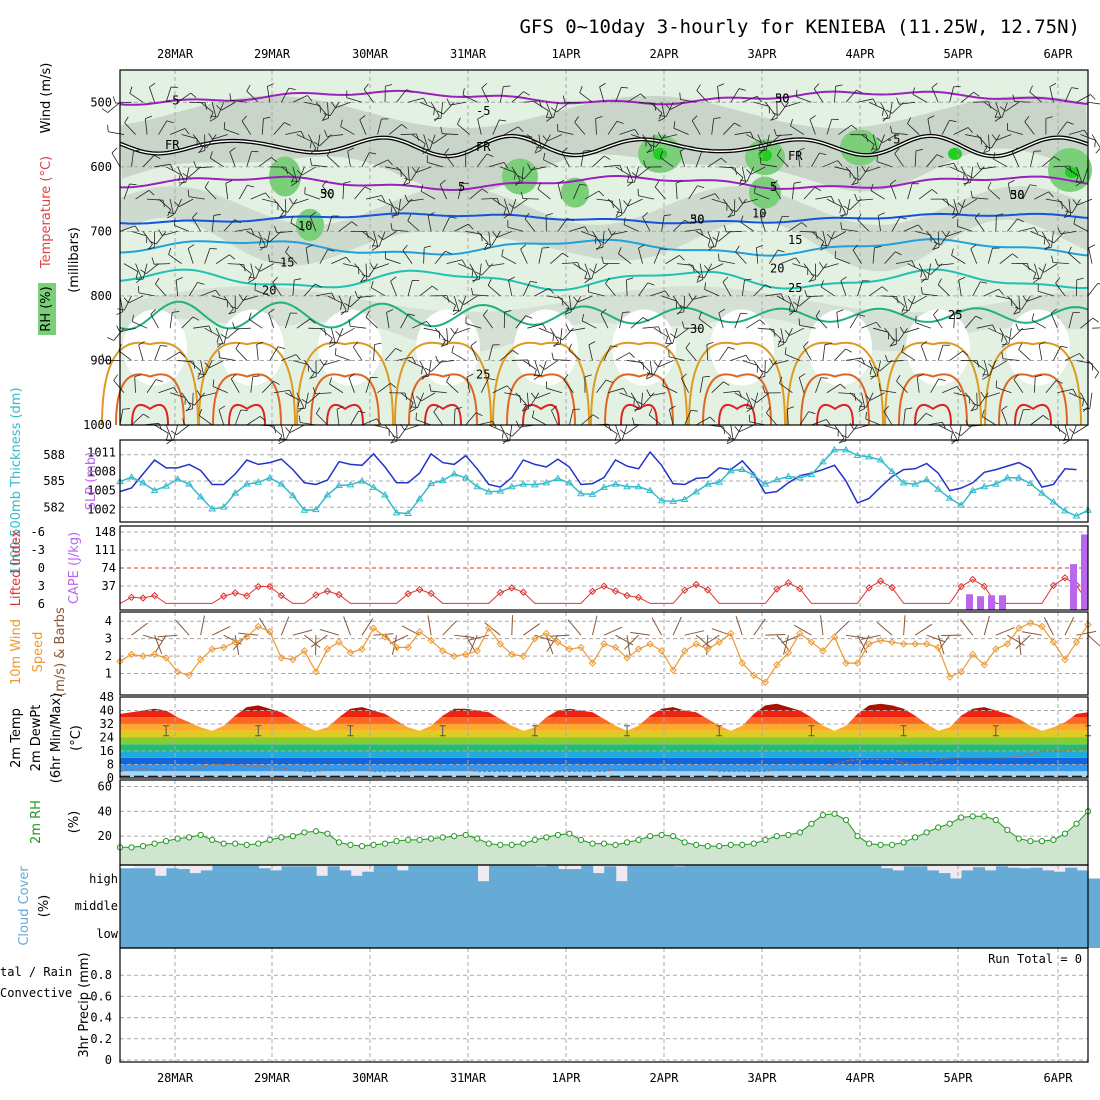  What do you see at coordinates (36, 993) in the screenshot?
I see `precip-conv-label: Convective` at bounding box center [36, 993].